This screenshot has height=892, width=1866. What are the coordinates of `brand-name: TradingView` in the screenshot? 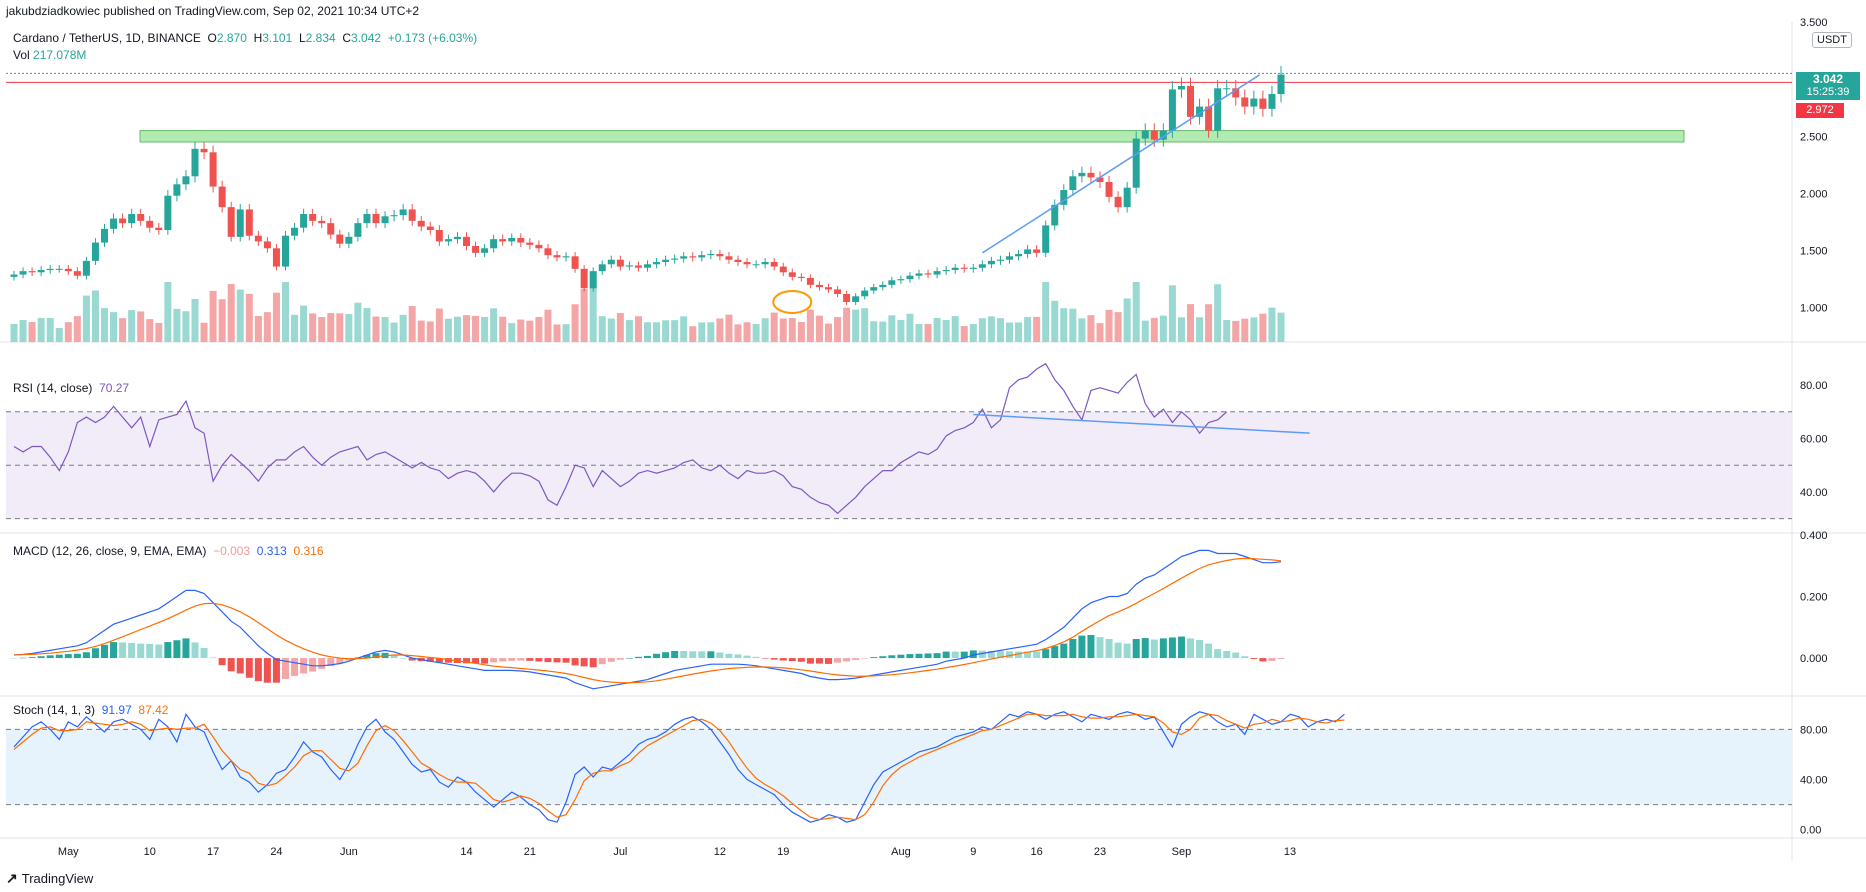 It's located at (57, 878).